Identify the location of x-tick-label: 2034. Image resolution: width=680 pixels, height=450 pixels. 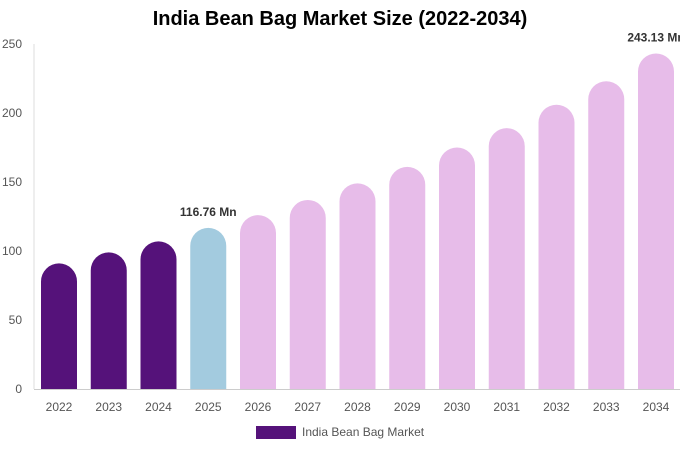
(656, 407).